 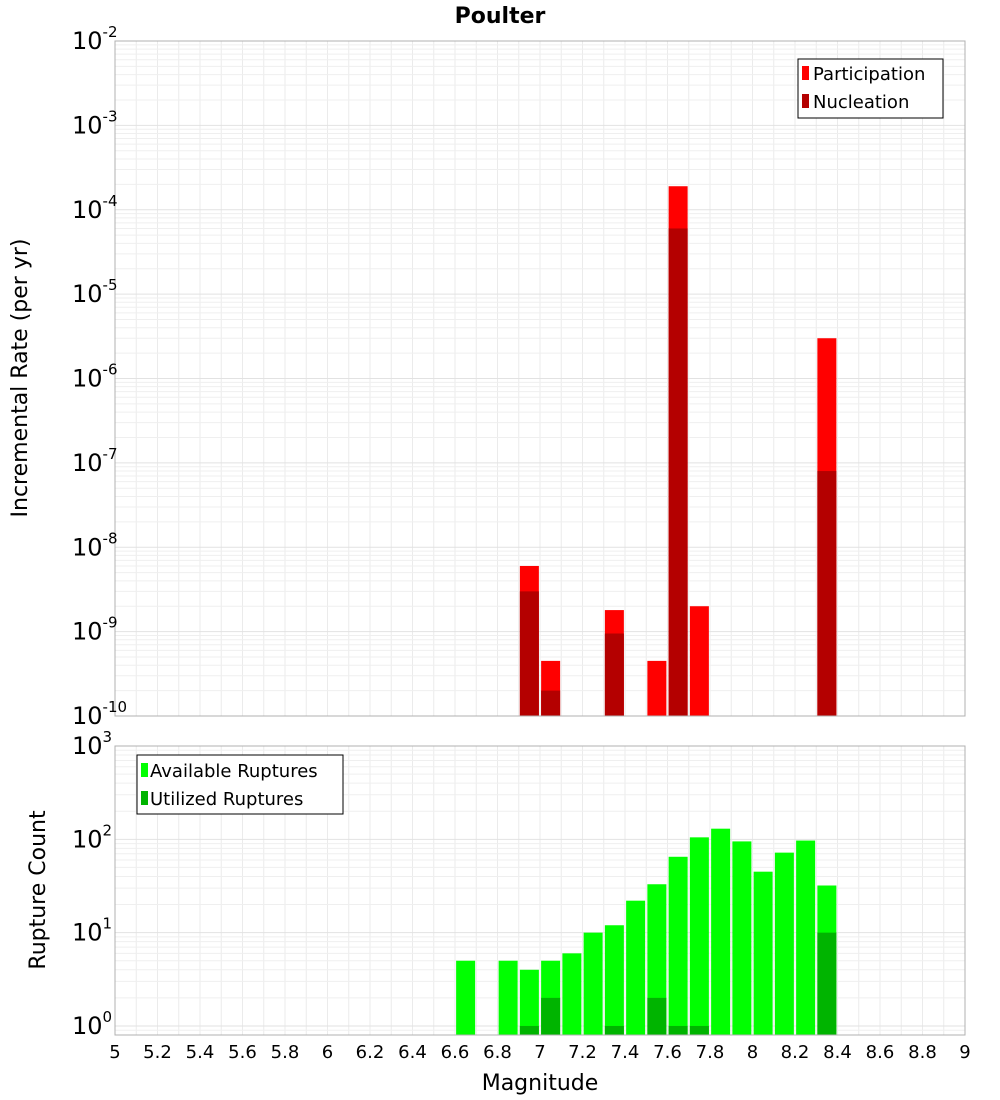 I want to click on rate-legend-box, so click(x=870, y=88).